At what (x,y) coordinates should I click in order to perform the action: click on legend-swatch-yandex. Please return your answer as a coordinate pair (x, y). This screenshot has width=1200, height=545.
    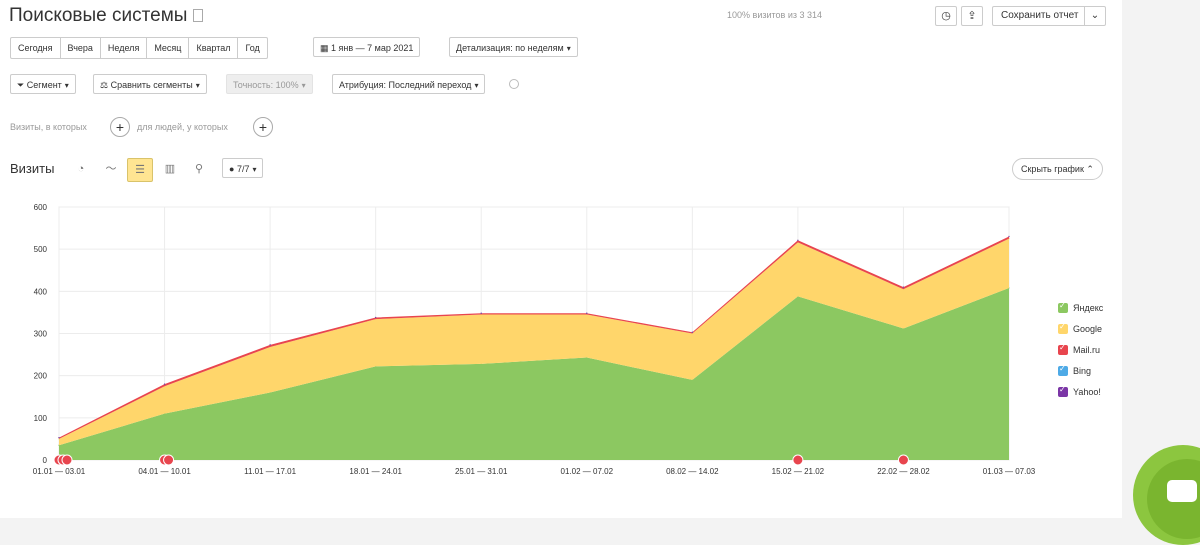
    Looking at the image, I should click on (1063, 307).